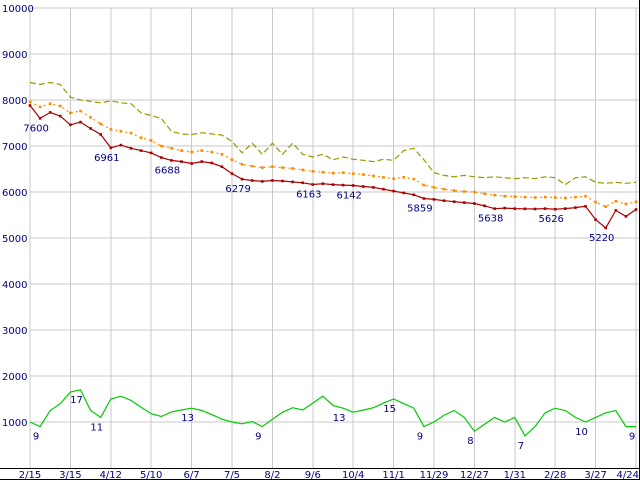  What do you see at coordinates (628, 475) in the screenshot?
I see `x-tick-label: 4/24` at bounding box center [628, 475].